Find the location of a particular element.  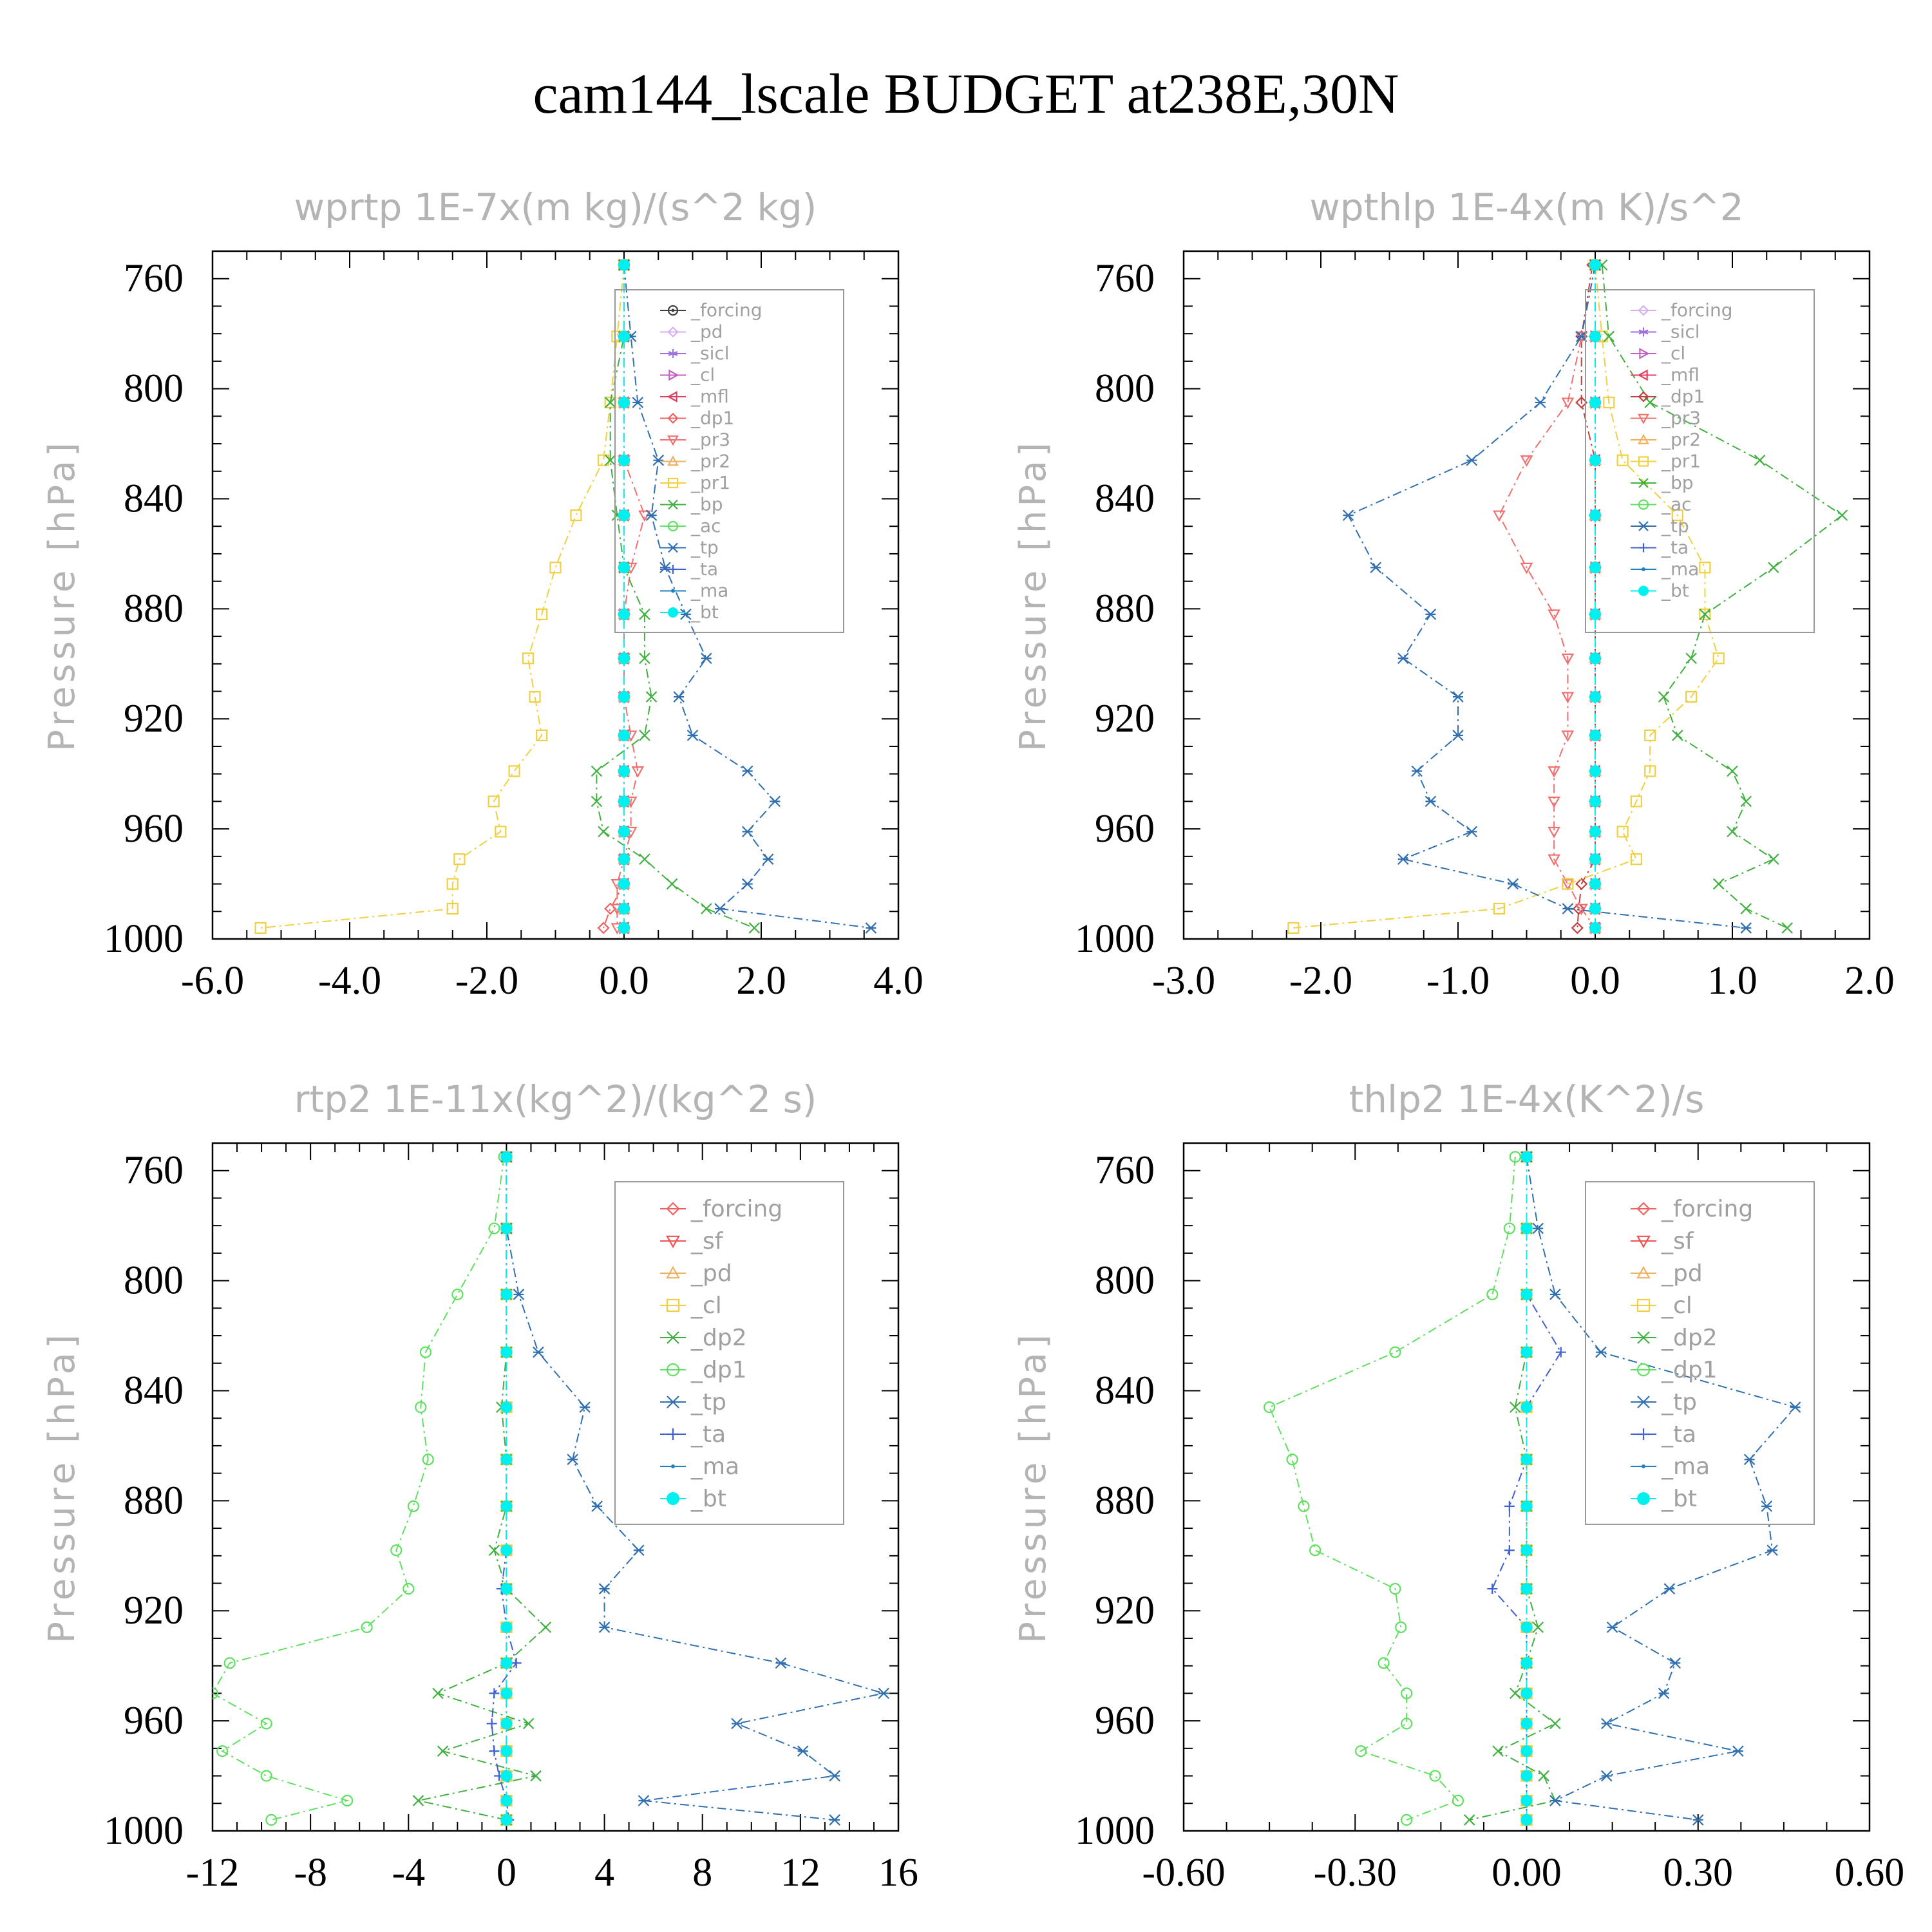

legend-marker-bp is located at coordinates (1643, 483).